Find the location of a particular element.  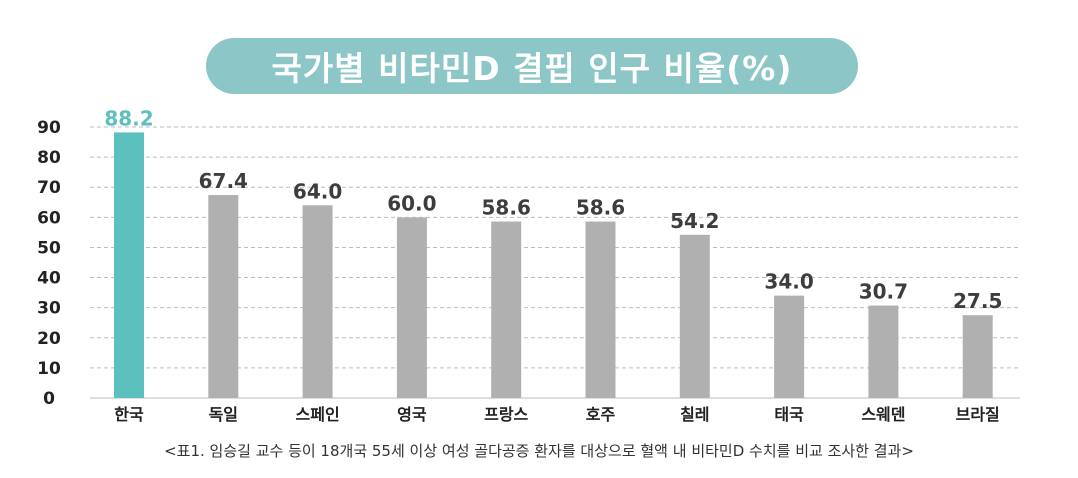

data-label: 54.2 is located at coordinates (694, 221).